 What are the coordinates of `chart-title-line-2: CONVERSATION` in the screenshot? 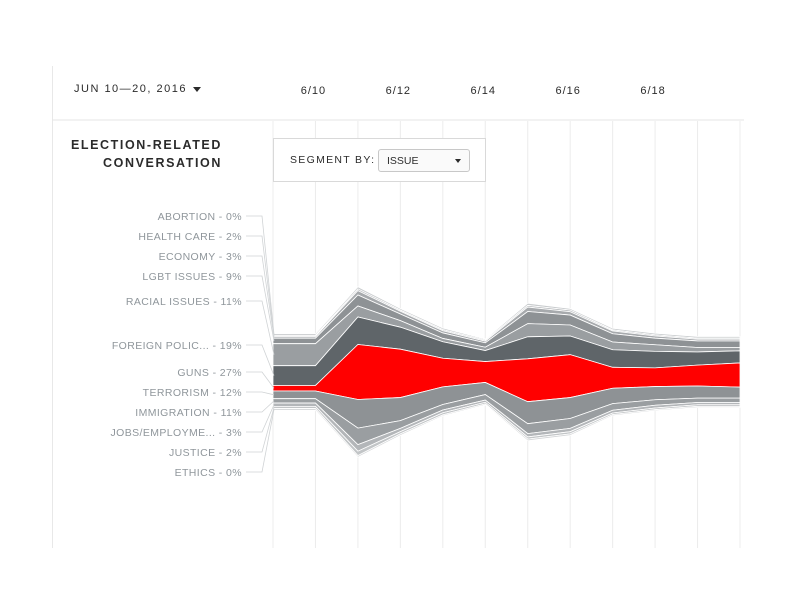 It's located at (162, 163).